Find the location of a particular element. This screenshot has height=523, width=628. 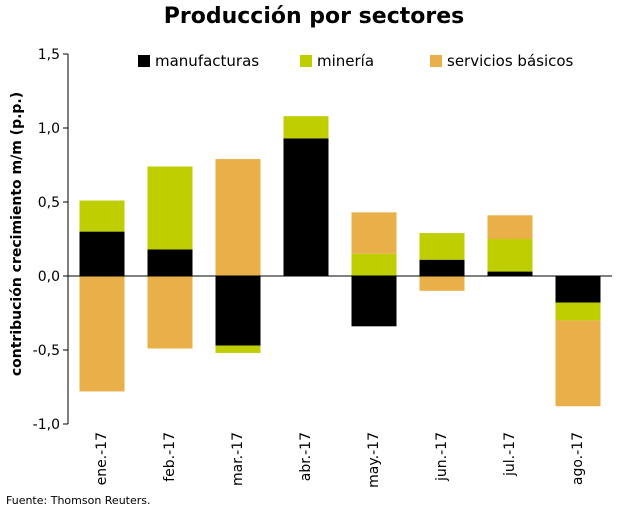

legend: manufacturas minería servicios básicos is located at coordinates (356, 61).